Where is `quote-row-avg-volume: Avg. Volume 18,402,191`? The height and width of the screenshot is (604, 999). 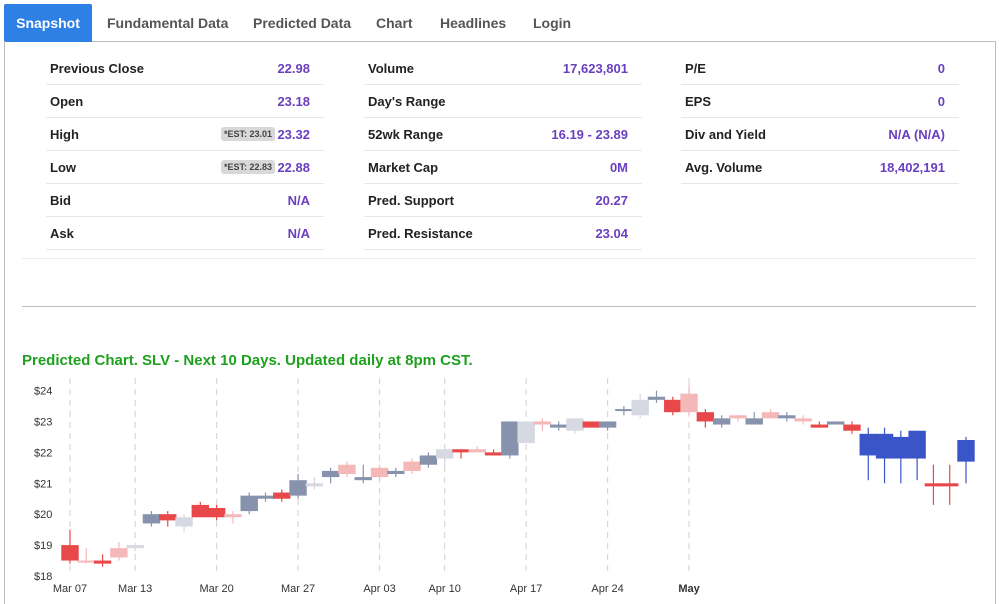 quote-row-avg-volume: Avg. Volume 18,402,191 is located at coordinates (820, 167).